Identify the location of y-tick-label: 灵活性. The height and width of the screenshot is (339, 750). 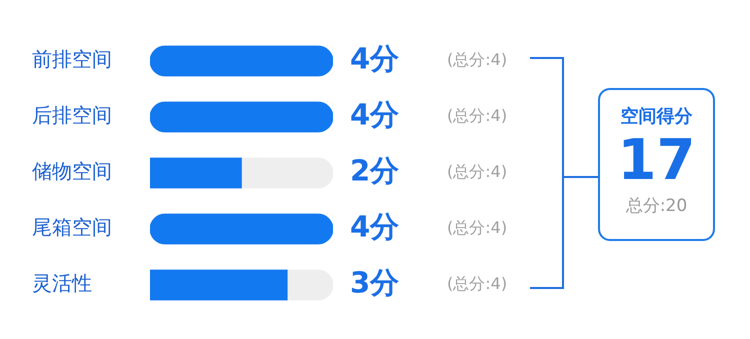
(62, 283).